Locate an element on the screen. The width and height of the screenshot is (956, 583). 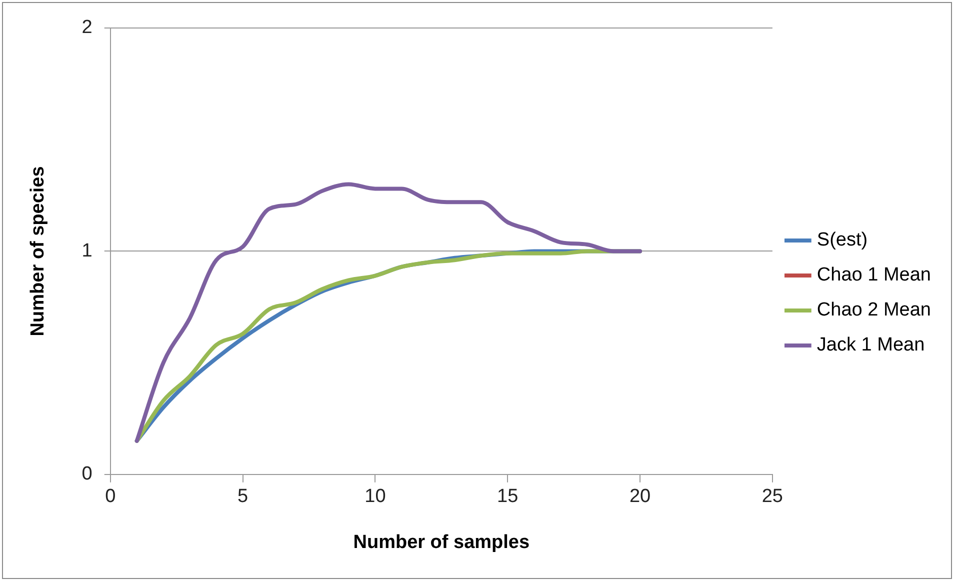
legend-label: S(est) is located at coordinates (842, 240).